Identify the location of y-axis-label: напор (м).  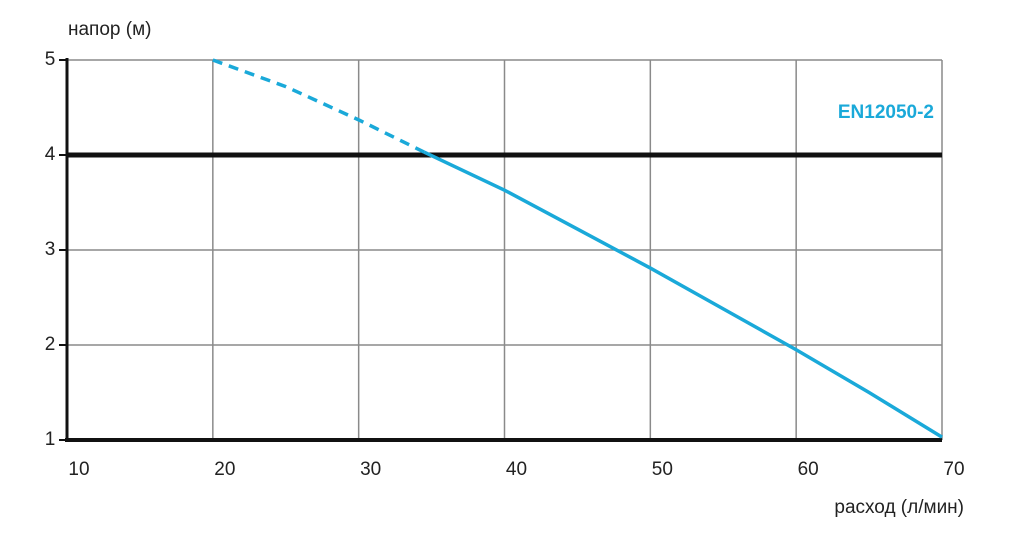
(109, 29).